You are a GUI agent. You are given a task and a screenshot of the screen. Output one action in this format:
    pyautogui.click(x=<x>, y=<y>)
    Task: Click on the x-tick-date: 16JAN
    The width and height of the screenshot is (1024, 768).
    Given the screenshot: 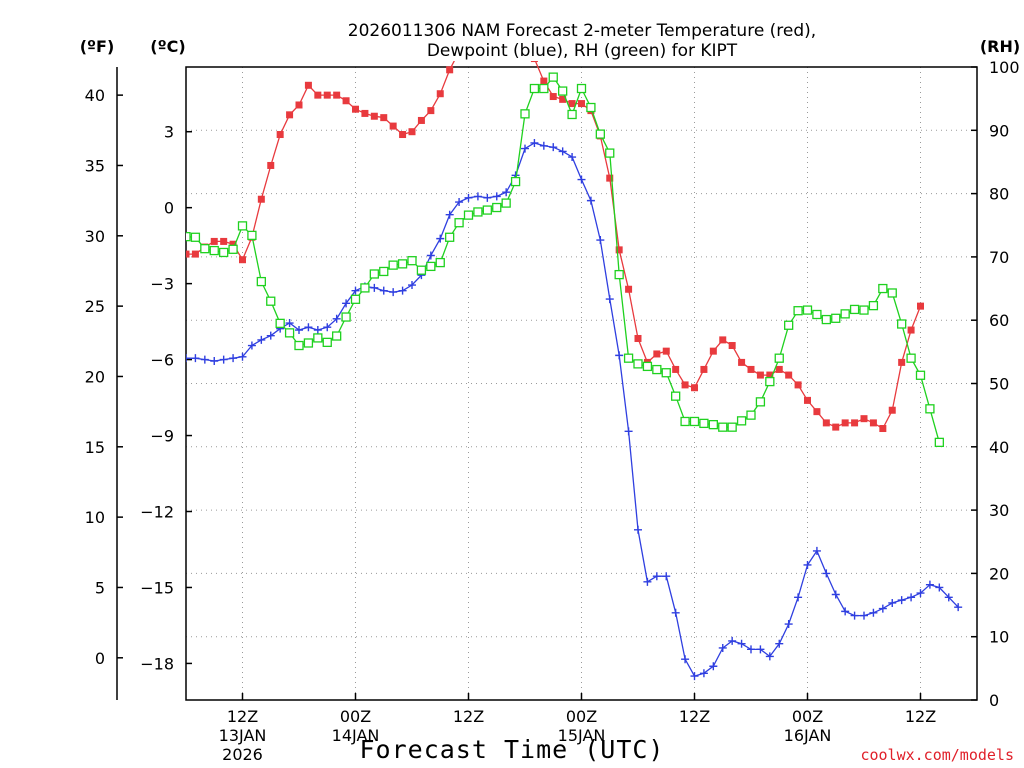 What is the action you would take?
    pyautogui.click(x=808, y=735)
    